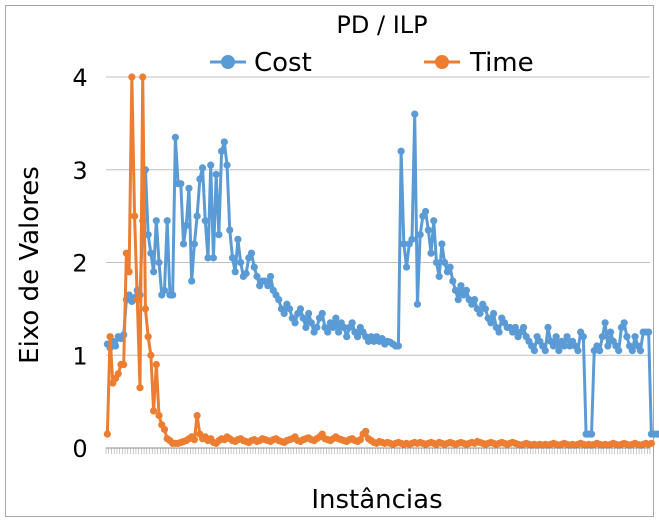 Image resolution: width=659 pixels, height=527 pixels. I want to click on y-tick-label-2: 2, so click(79, 264).